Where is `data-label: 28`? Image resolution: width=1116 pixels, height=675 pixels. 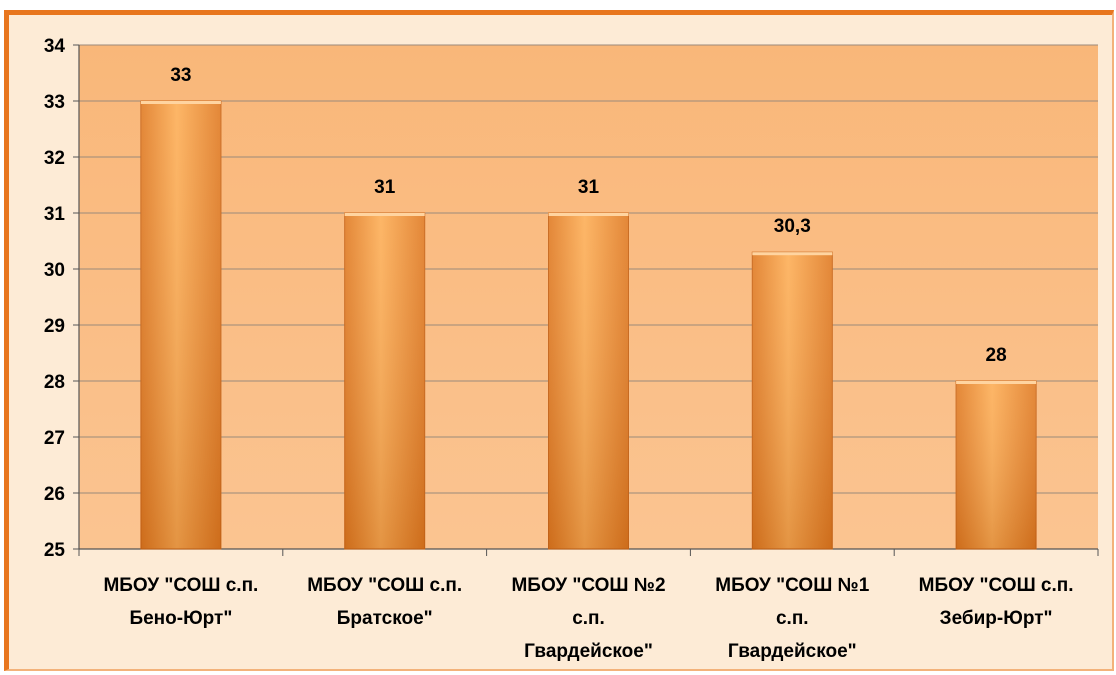 data-label: 28 is located at coordinates (996, 355).